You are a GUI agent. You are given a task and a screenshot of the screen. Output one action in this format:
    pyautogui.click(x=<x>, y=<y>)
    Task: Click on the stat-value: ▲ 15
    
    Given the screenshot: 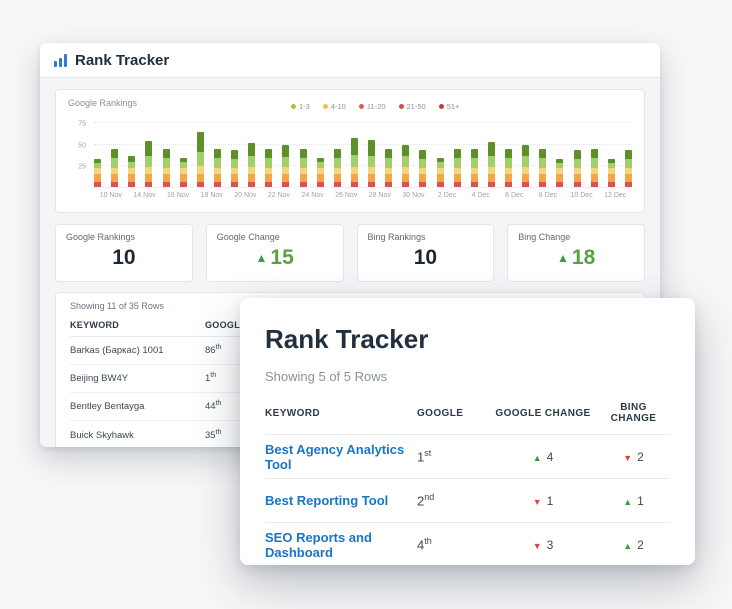 What is the action you would take?
    pyautogui.click(x=274, y=257)
    